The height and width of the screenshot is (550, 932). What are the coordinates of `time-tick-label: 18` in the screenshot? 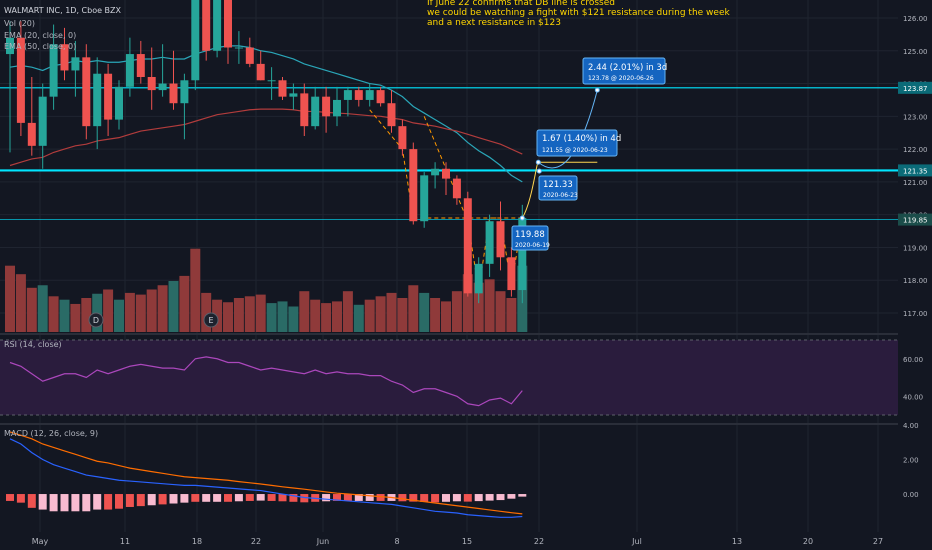 It's located at (197, 541).